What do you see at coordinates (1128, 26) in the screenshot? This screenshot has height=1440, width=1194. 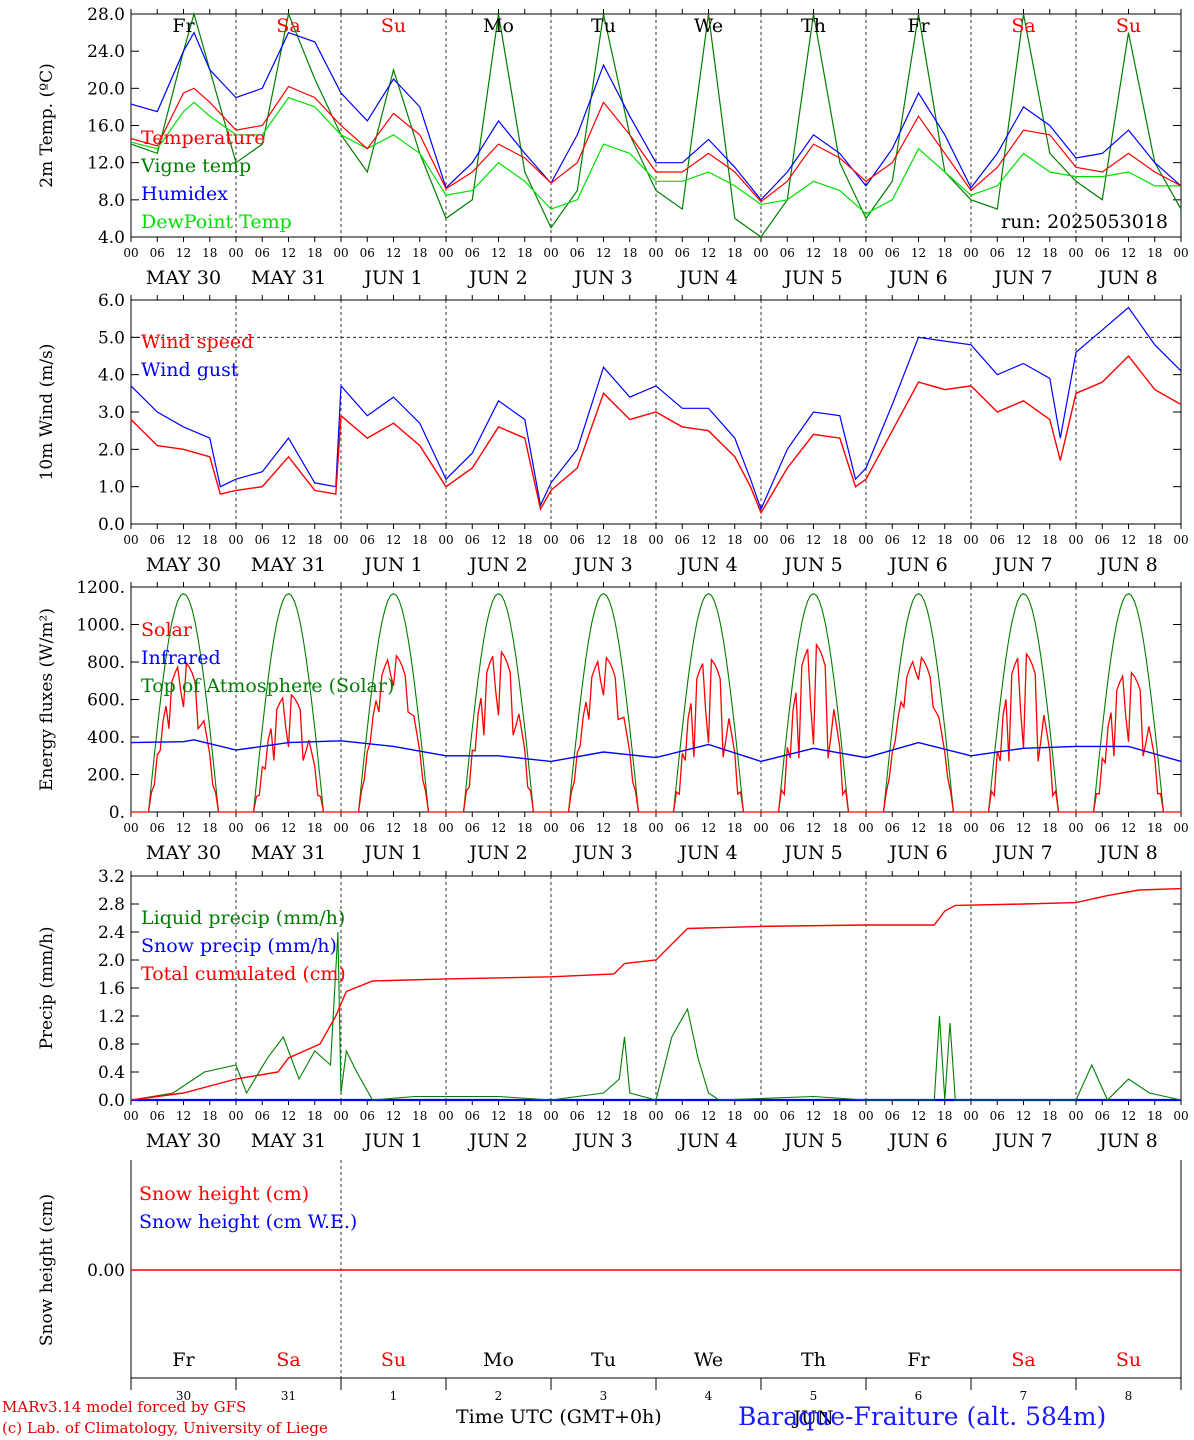 I see `weekday-label: Su` at bounding box center [1128, 26].